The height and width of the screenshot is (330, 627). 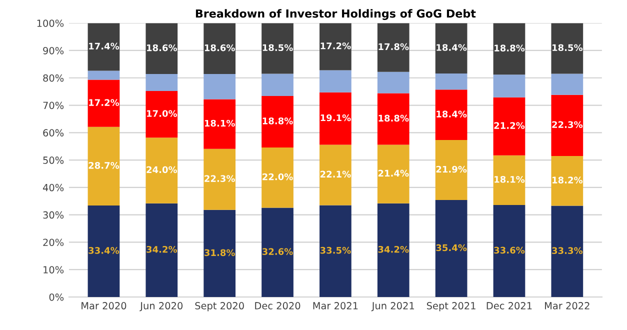 I want to click on data-label: 33.6%, so click(x=509, y=250).